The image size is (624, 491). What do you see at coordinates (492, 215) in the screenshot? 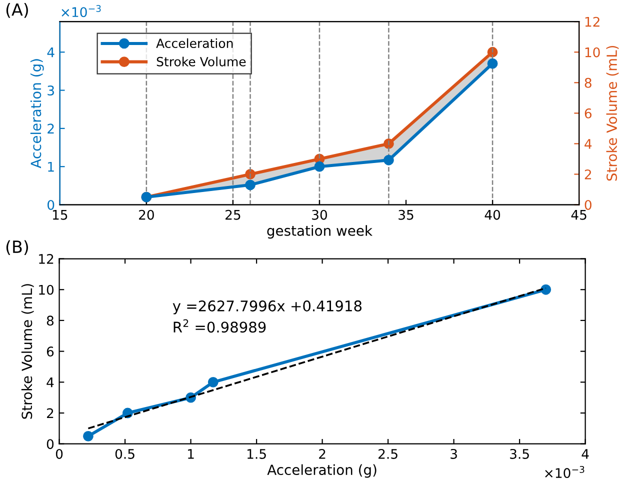
I see `x-tick-label: 40` at bounding box center [492, 215].